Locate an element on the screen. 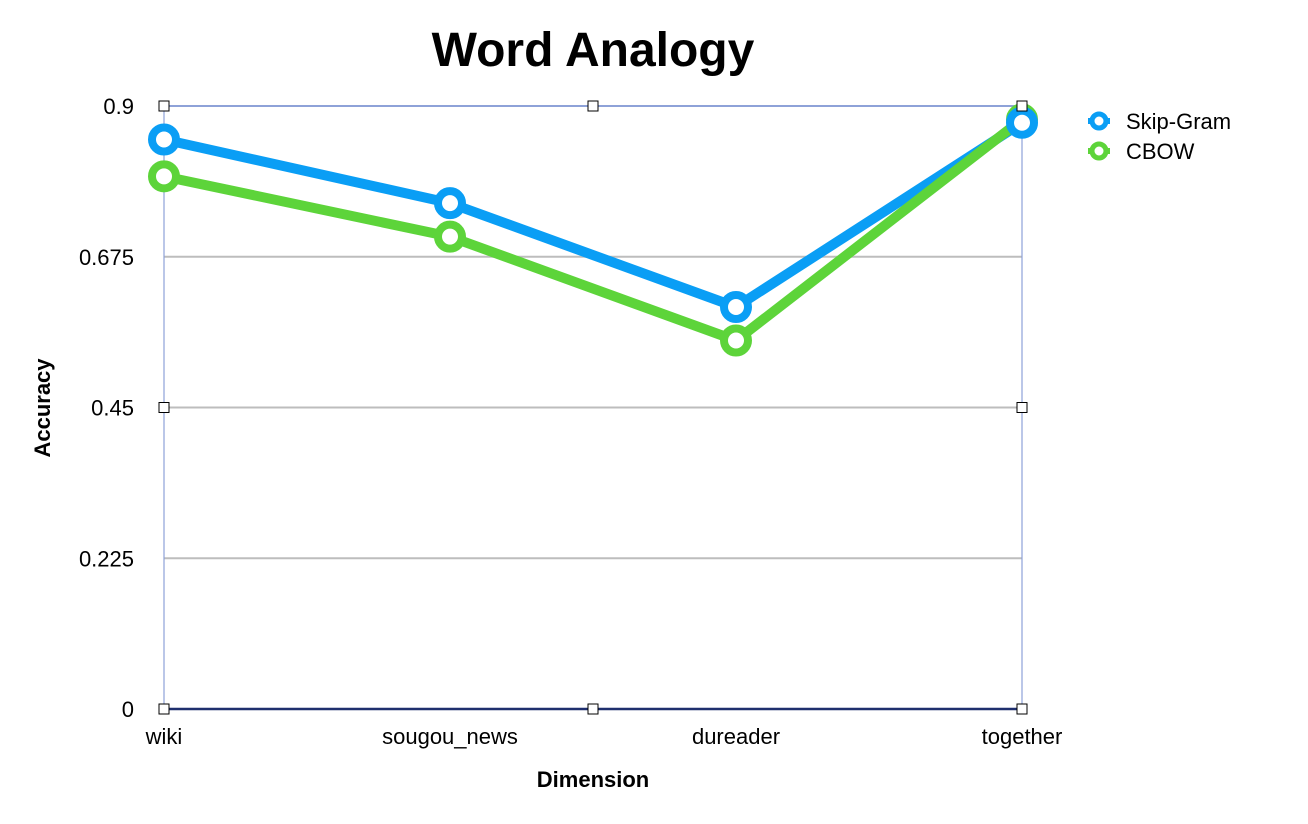  x-tick-label: sougou_news is located at coordinates (450, 736).